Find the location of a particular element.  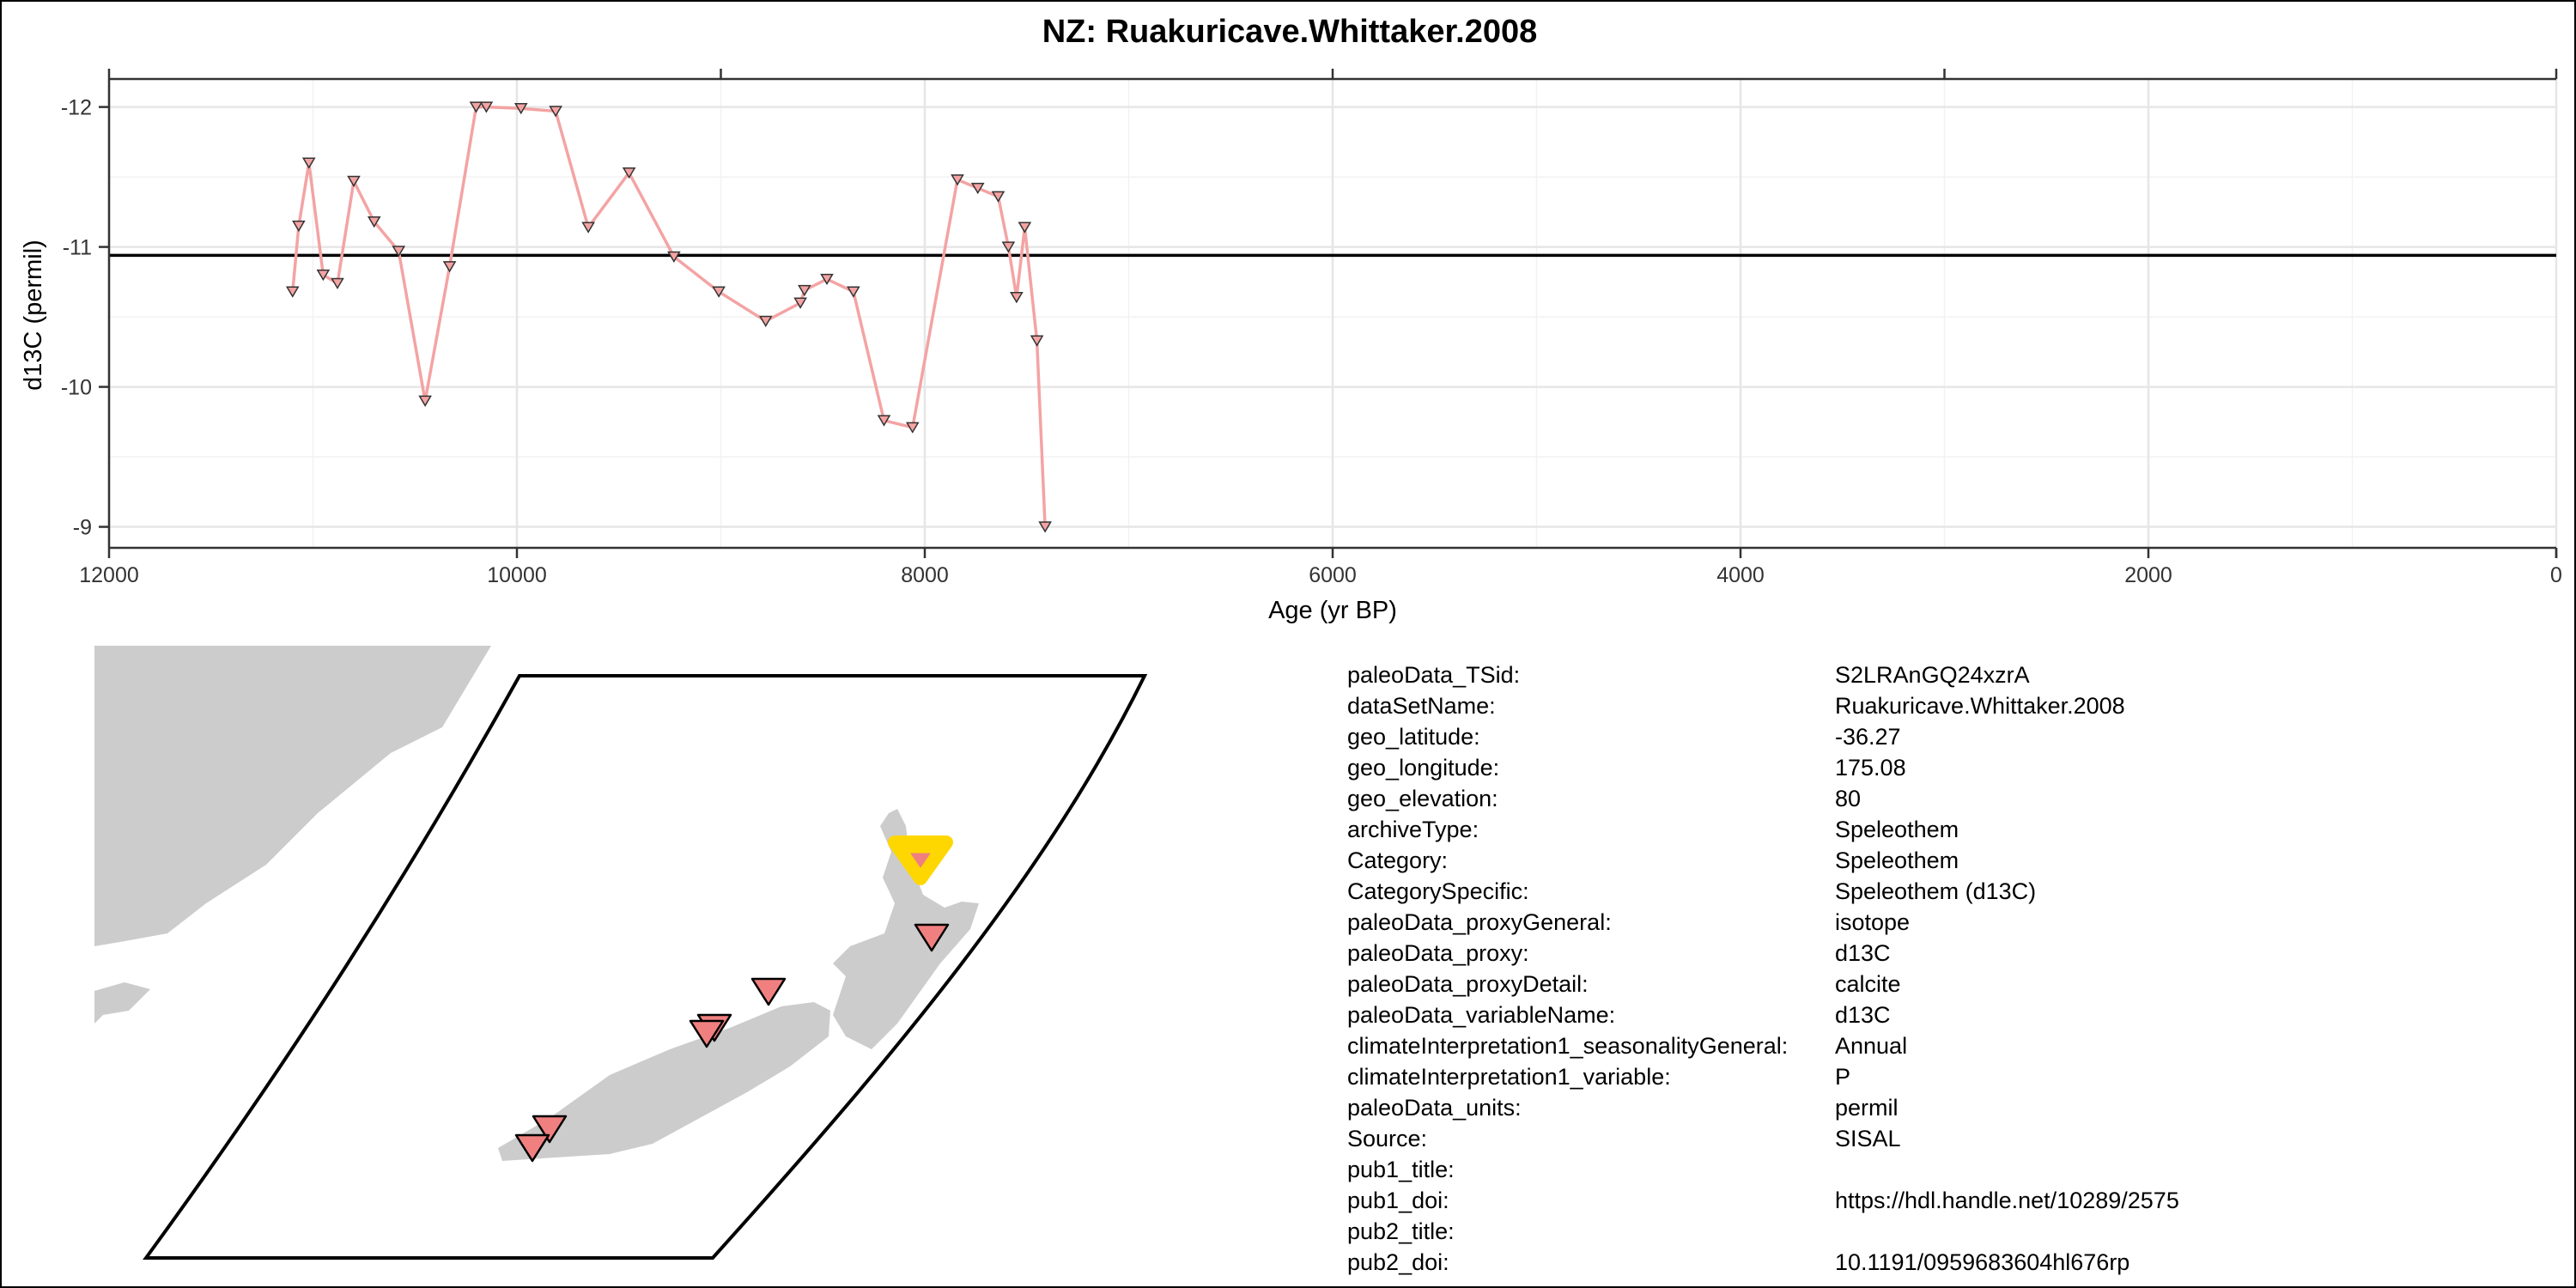

x-axis-title: Age (yr BP) is located at coordinates (1332, 610).